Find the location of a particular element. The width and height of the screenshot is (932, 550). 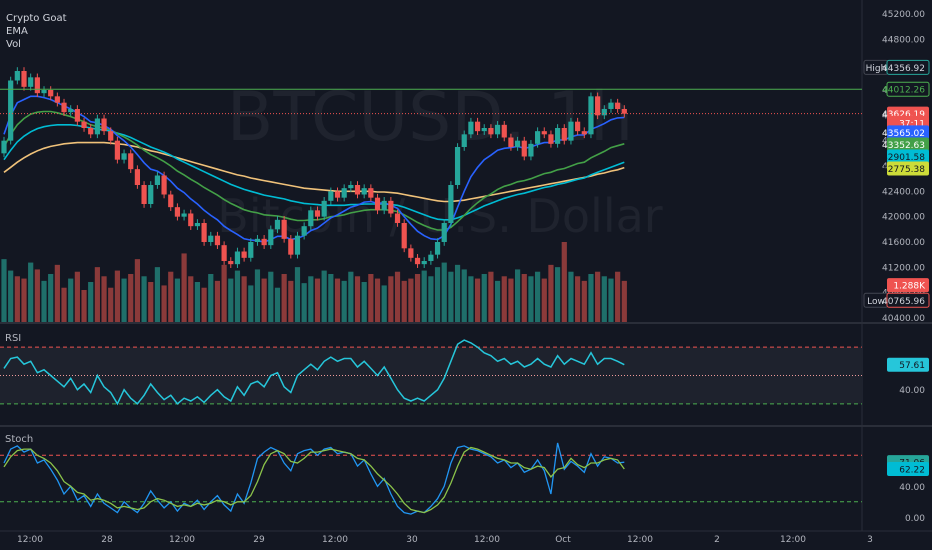

rsi-tick-label: 57.61 is located at coordinates (912, 366).